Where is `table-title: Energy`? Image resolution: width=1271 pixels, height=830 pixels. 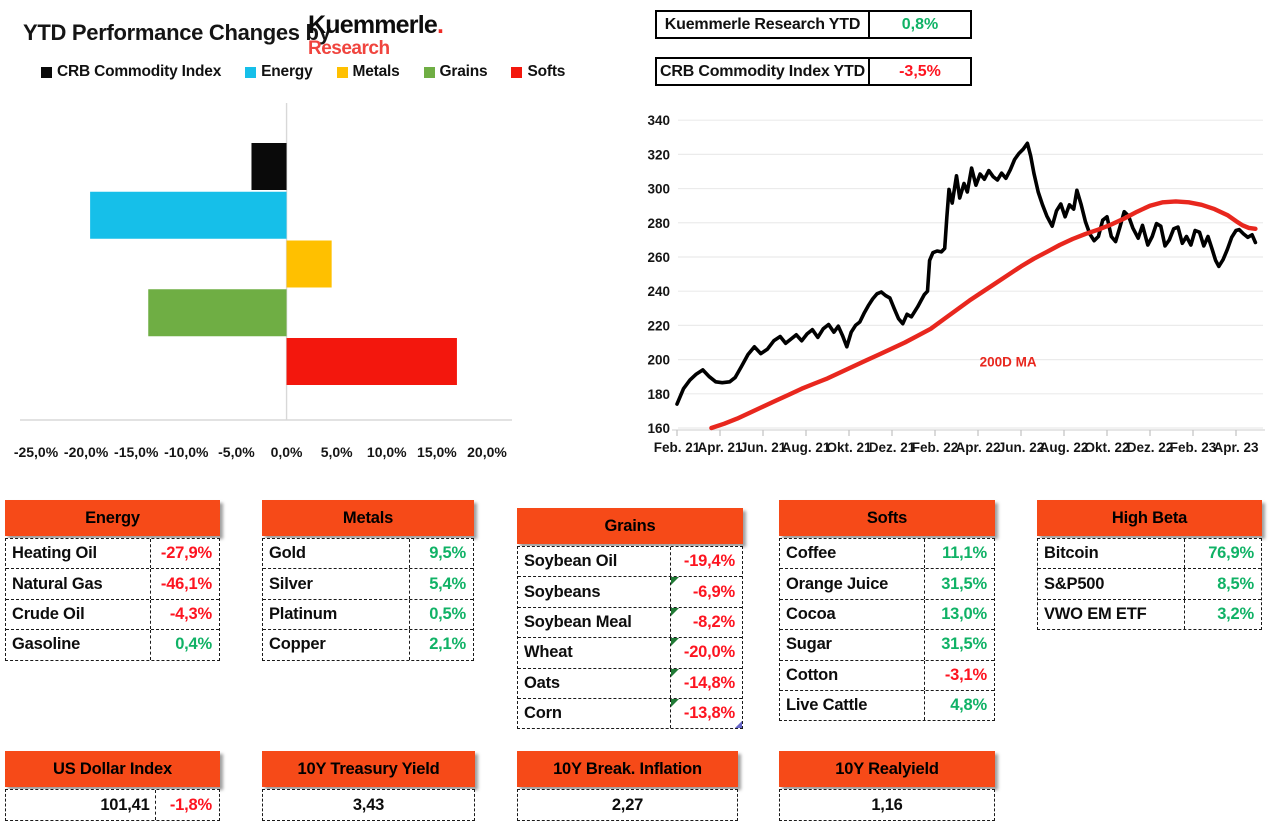 table-title: Energy is located at coordinates (112, 517).